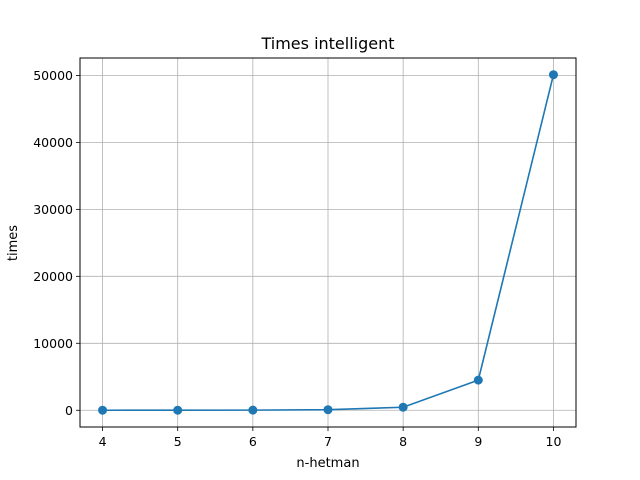  I want to click on x-tick-label: 9, so click(478, 441).